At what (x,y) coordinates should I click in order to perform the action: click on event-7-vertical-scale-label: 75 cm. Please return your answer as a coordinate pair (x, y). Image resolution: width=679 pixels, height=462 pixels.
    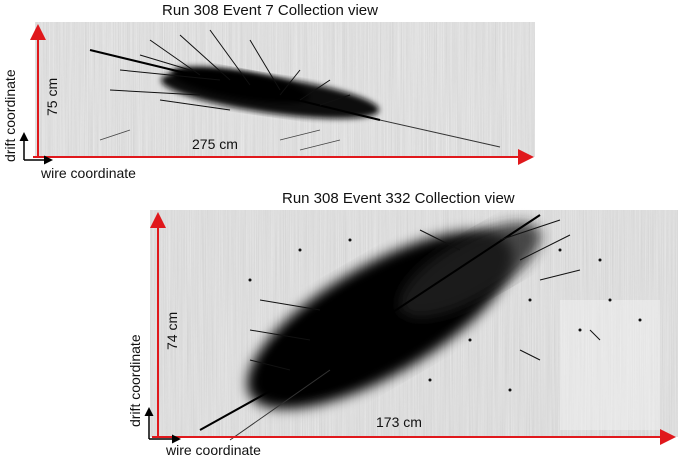
    Looking at the image, I should click on (52, 96).